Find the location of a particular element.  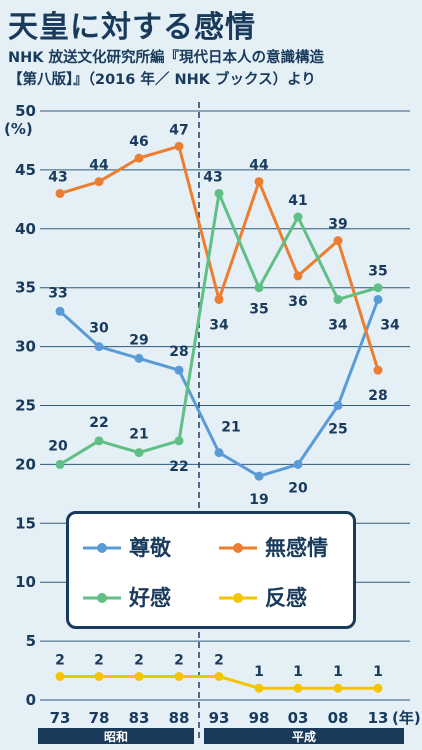

y-tick-label-40: 40 is located at coordinates (25, 229).